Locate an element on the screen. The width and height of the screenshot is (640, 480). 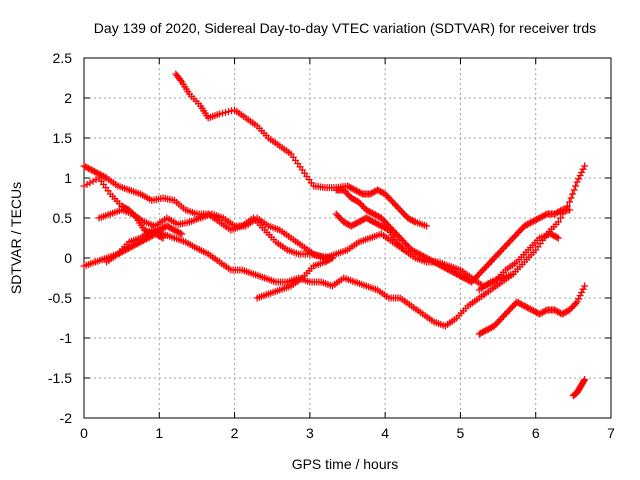
x-tick-label: 6 is located at coordinates (536, 433).